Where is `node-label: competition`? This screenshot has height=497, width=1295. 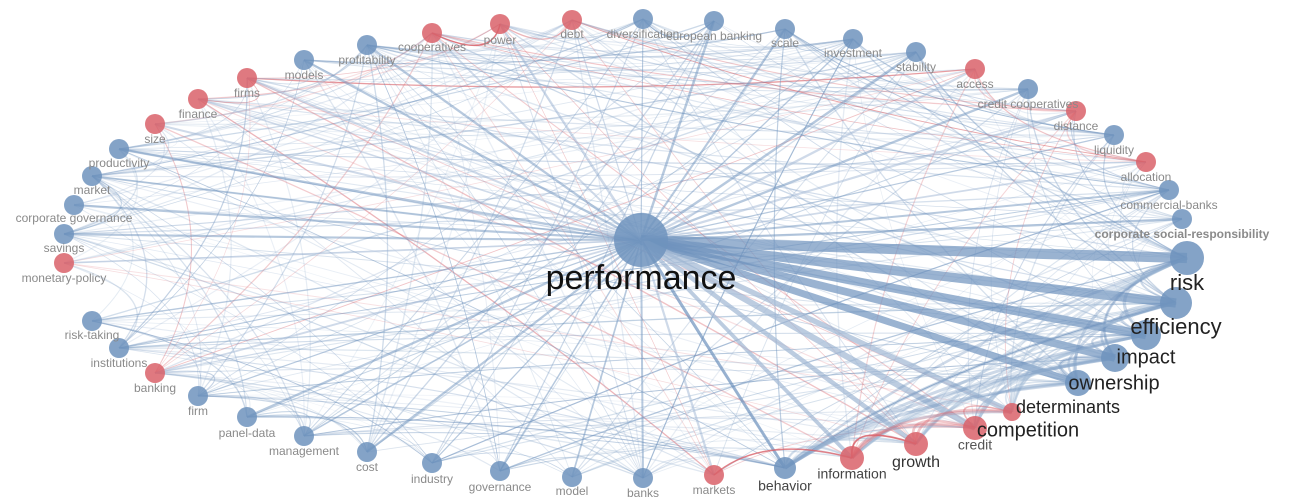 node-label: competition is located at coordinates (1028, 430).